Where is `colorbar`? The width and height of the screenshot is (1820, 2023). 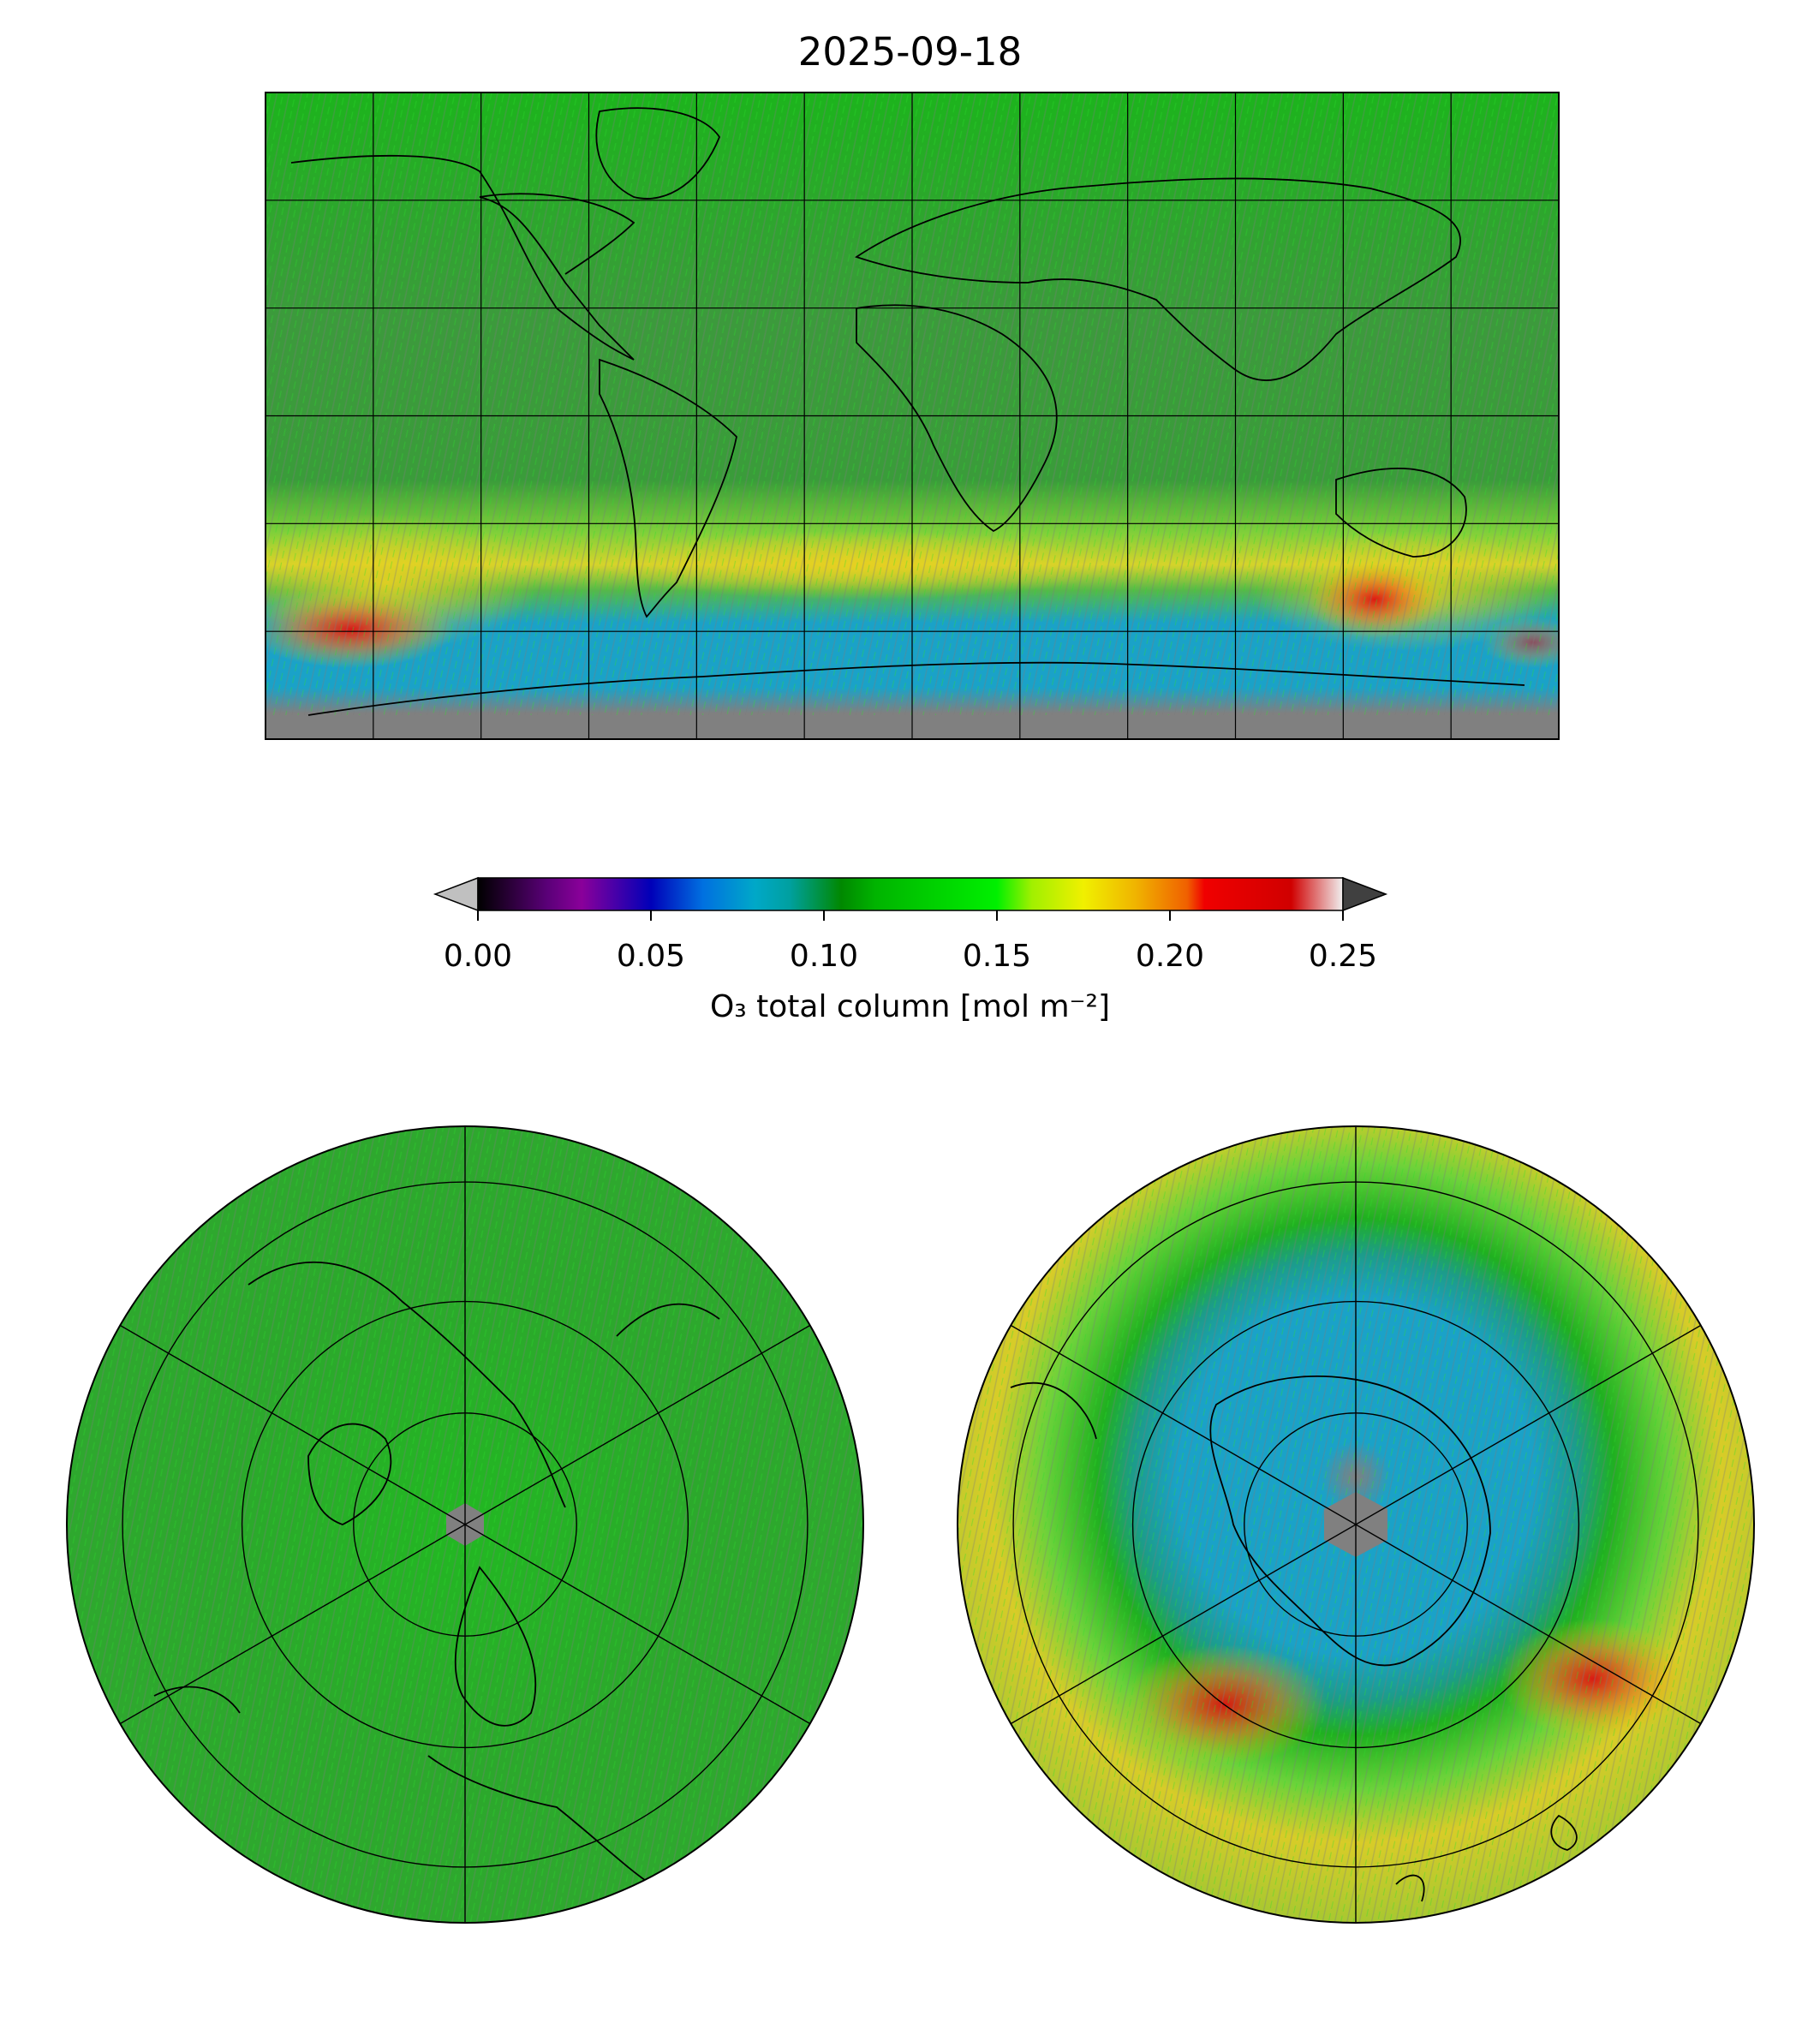 colorbar is located at coordinates (911, 898).